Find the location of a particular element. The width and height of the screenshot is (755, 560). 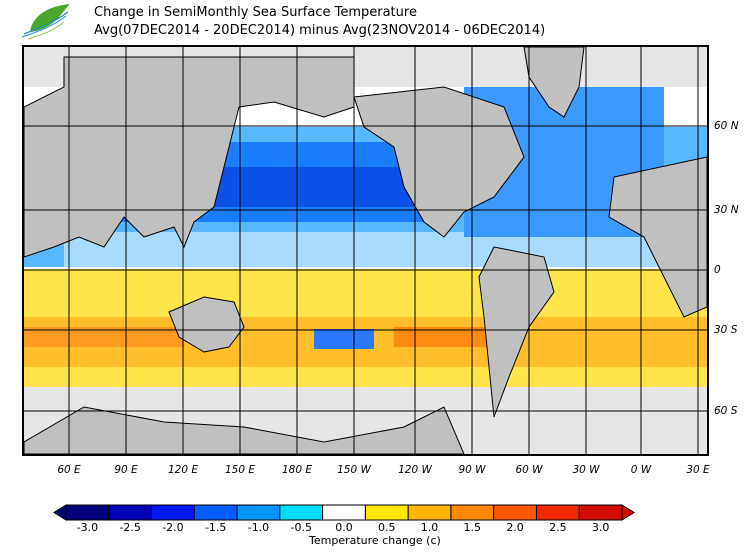

colorbar-tick-label: 1.0 is located at coordinates (429, 527).